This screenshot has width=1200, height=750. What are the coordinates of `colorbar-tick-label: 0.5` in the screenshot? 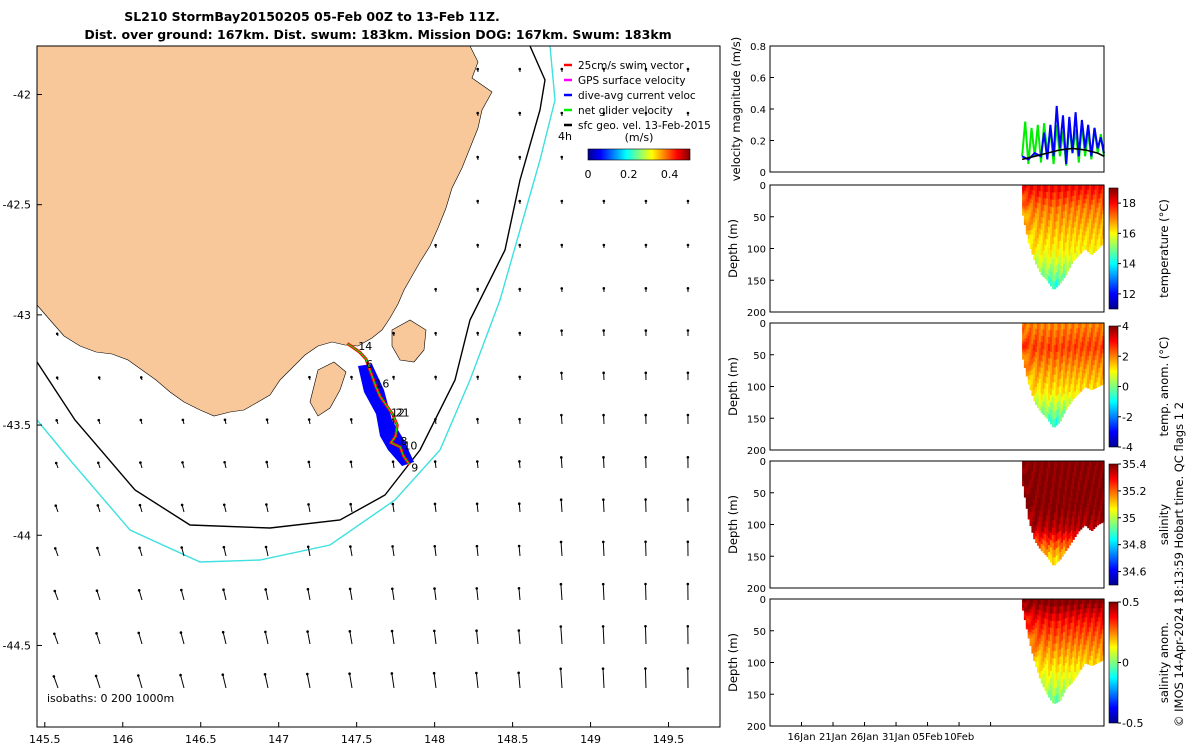 It's located at (1131, 602).